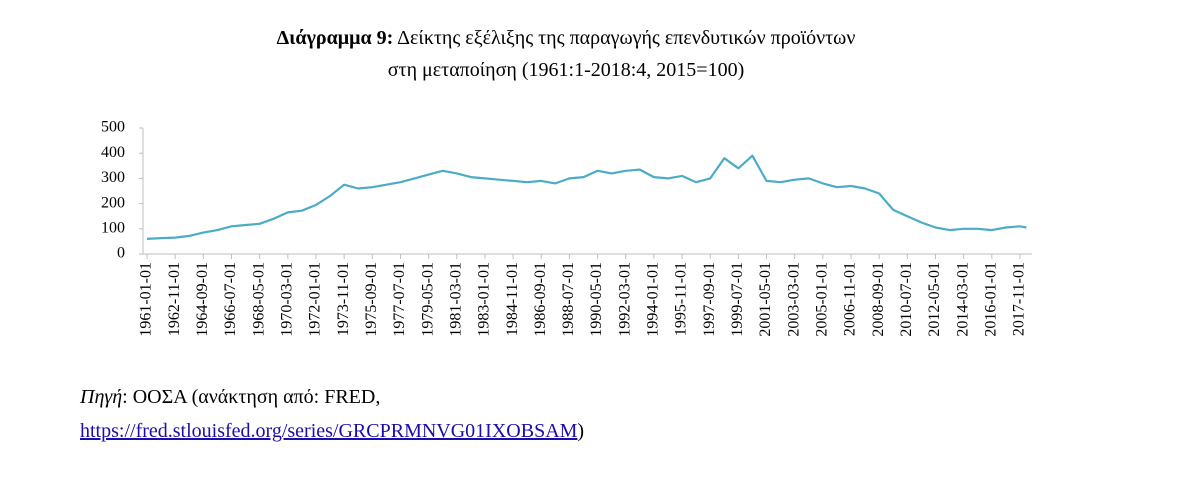  What do you see at coordinates (113, 152) in the screenshot?
I see `y-tick-label: 400` at bounding box center [113, 152].